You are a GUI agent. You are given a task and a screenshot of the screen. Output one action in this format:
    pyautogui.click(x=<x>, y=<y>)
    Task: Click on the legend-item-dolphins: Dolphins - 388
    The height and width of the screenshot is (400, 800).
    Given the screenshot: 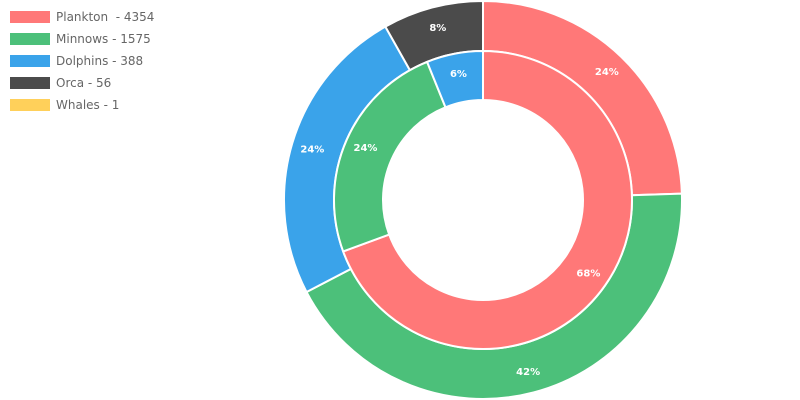 What is the action you would take?
    pyautogui.click(x=82, y=61)
    